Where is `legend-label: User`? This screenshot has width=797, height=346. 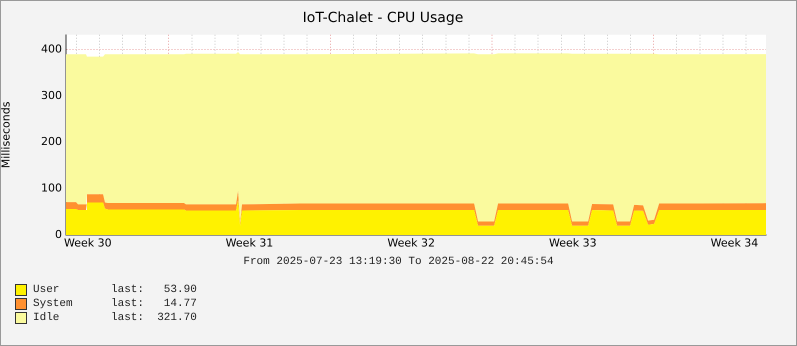
legend-label: User is located at coordinates (46, 290).